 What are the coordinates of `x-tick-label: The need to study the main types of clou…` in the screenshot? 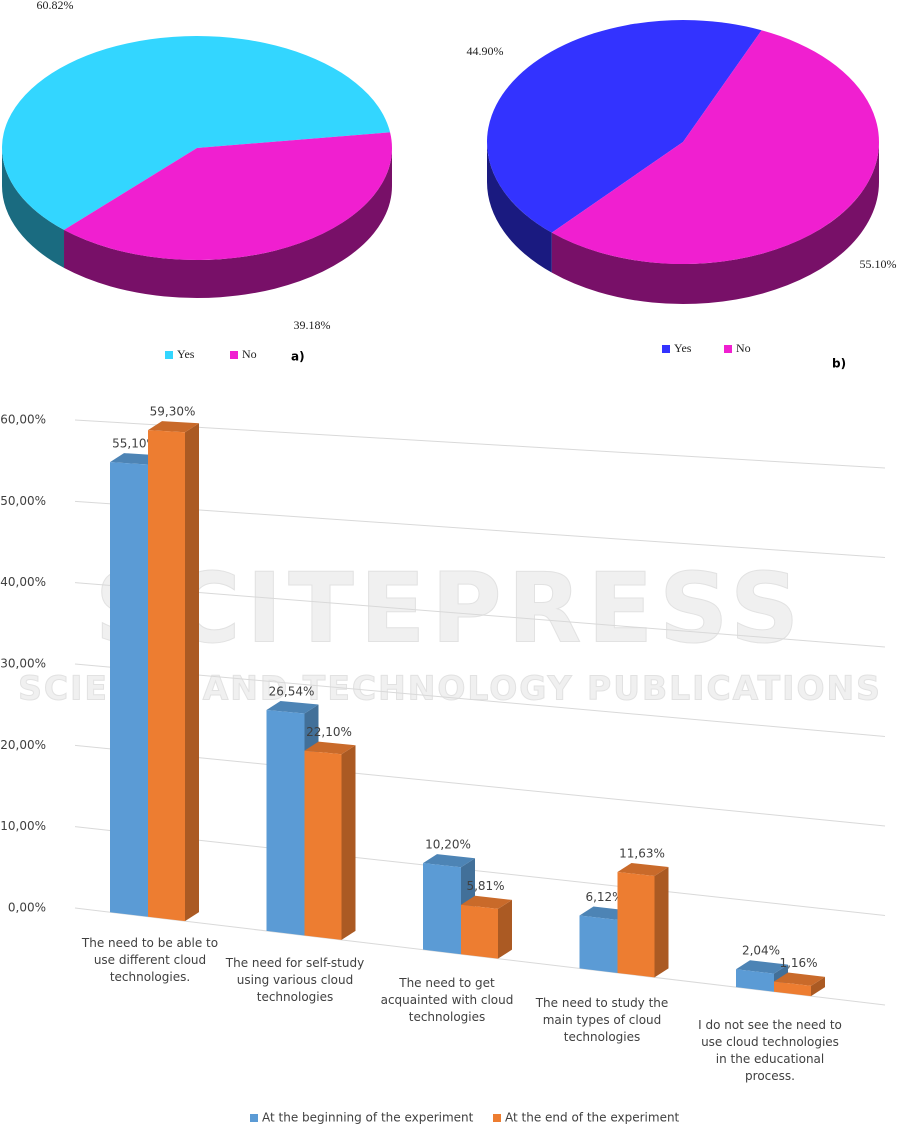 It's located at (602, 1020).